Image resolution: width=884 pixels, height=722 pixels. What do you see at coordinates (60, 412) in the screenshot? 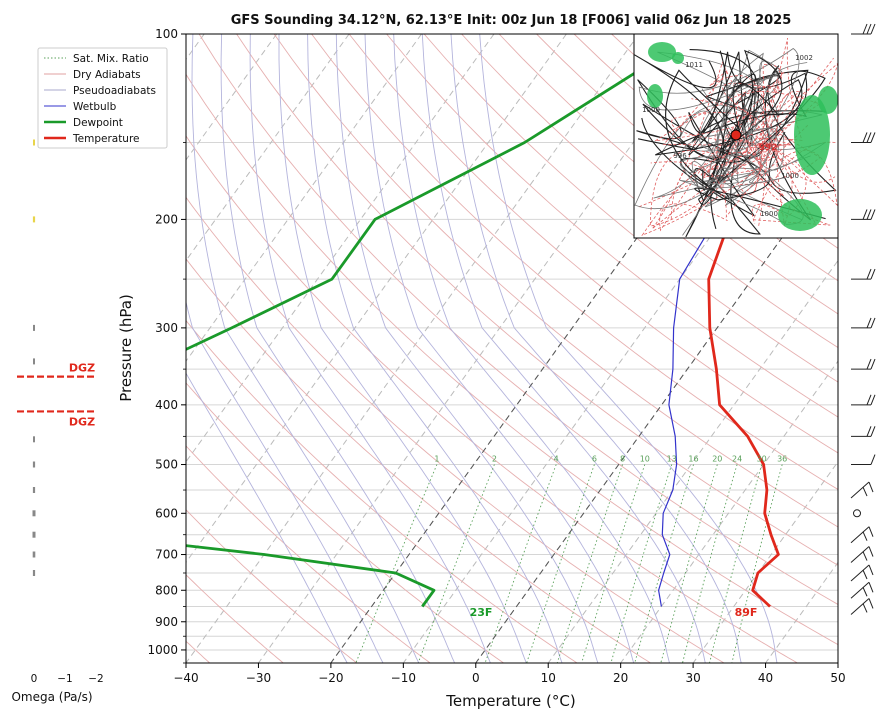
I see `omega-panel: 0 −1 −2 DGZ DGZ` at bounding box center [60, 412].